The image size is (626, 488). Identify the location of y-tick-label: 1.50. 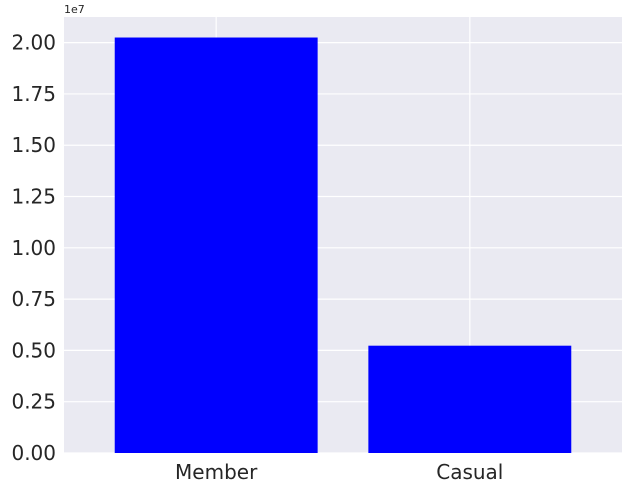
(33, 145).